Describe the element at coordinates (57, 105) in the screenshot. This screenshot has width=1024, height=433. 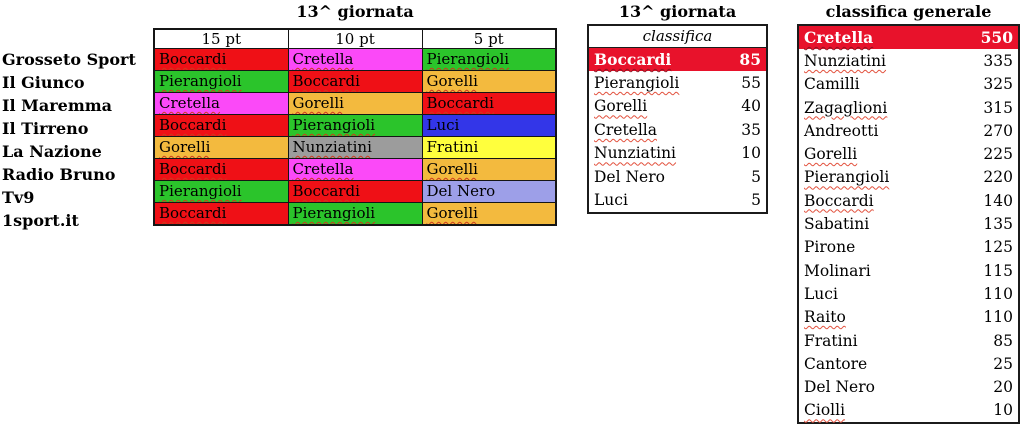
I see `outlet-label: Il Maremma` at that location.